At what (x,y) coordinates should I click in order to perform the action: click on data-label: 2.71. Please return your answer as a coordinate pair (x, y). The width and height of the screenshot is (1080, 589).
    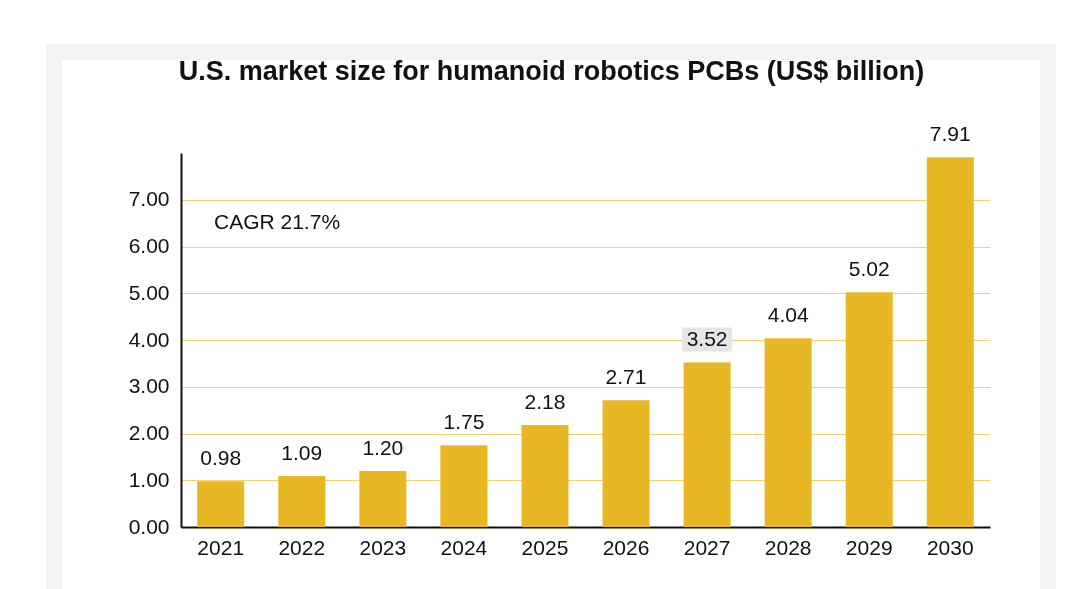
    Looking at the image, I should click on (626, 377).